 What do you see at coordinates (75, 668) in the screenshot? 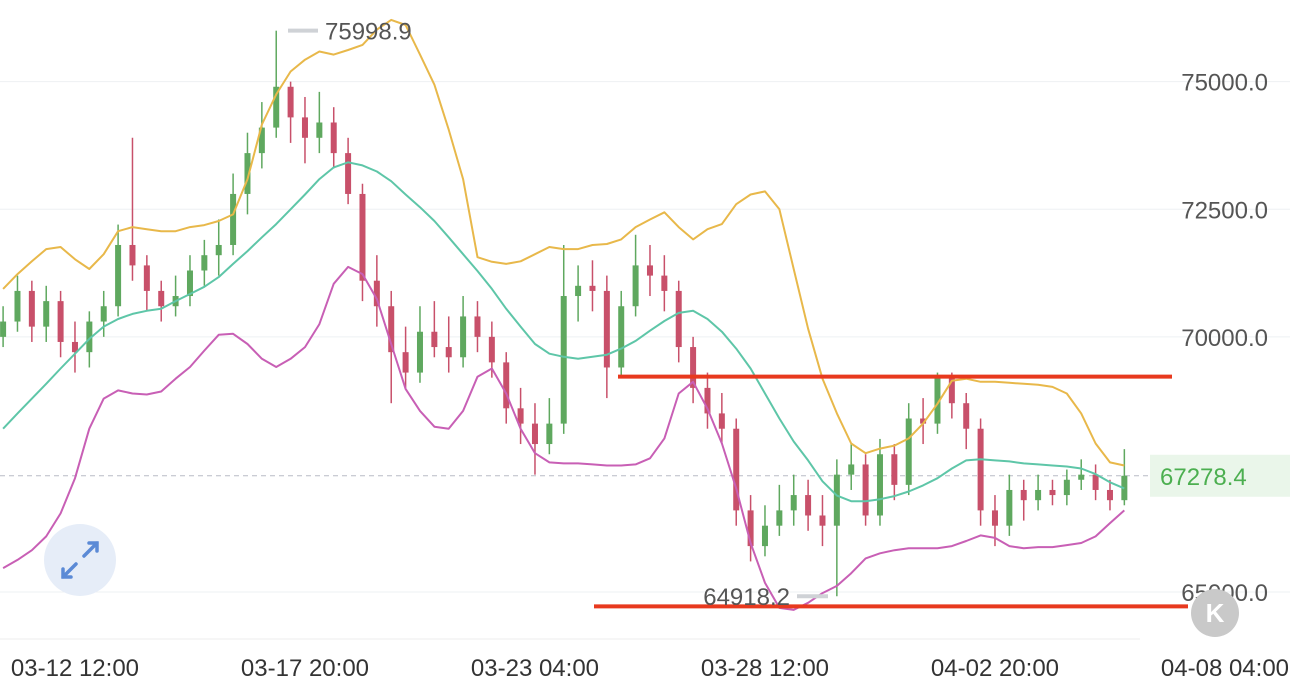
I see `x-tick-label: 03-12 12:00` at bounding box center [75, 668].